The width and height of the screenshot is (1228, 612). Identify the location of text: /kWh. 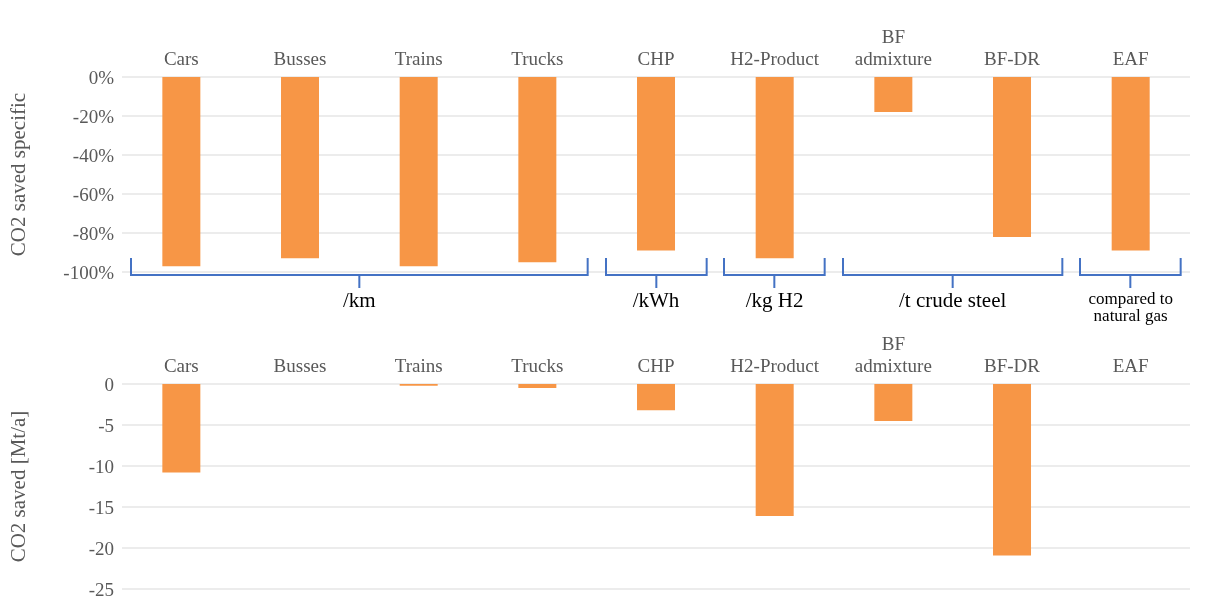
(656, 300).